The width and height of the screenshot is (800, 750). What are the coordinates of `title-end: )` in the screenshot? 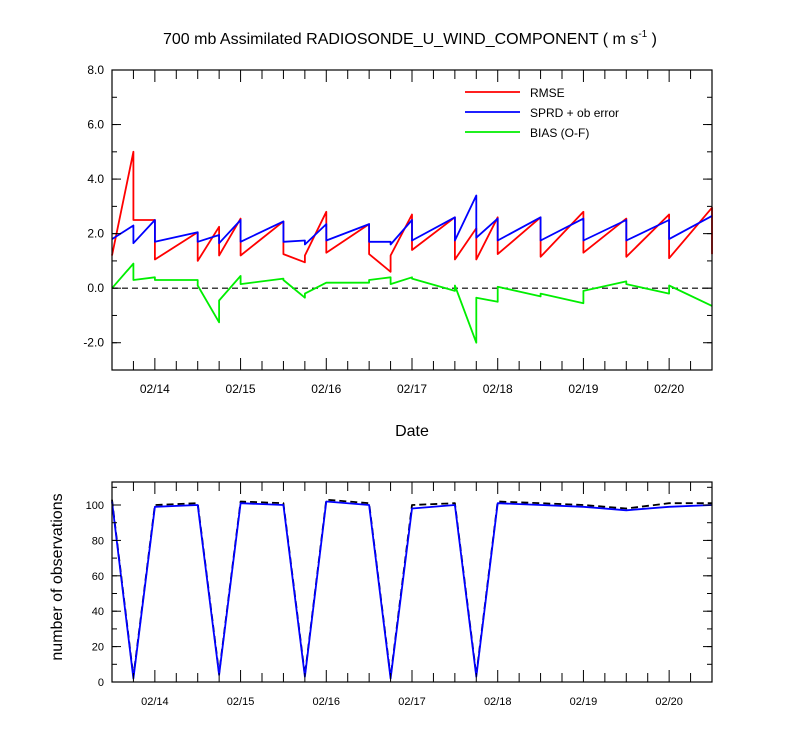 It's located at (652, 39).